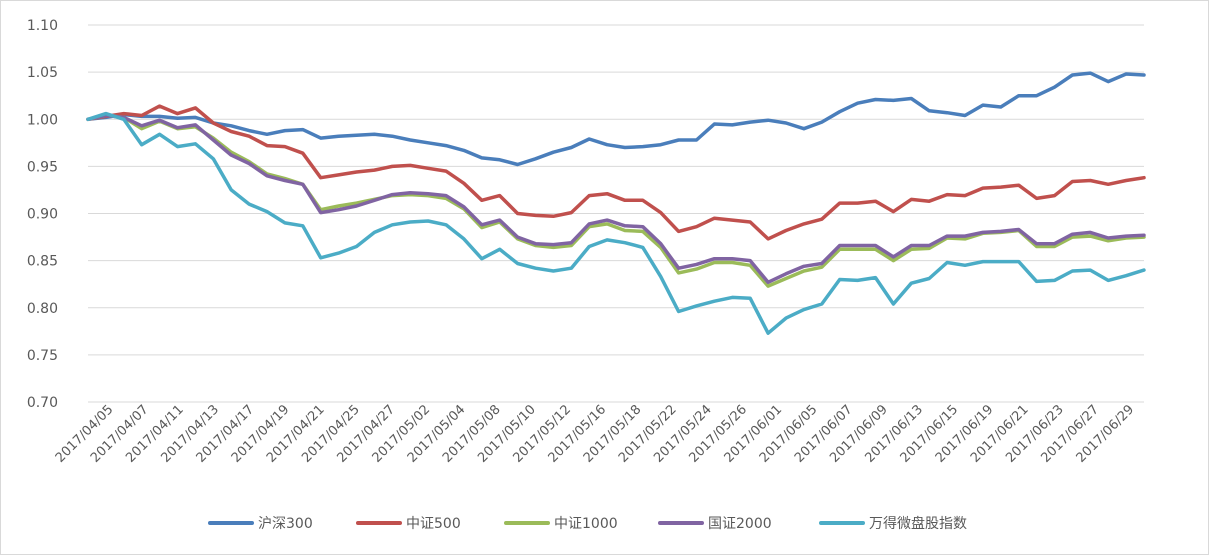  I want to click on legend-label: 沪深300, so click(285, 524).